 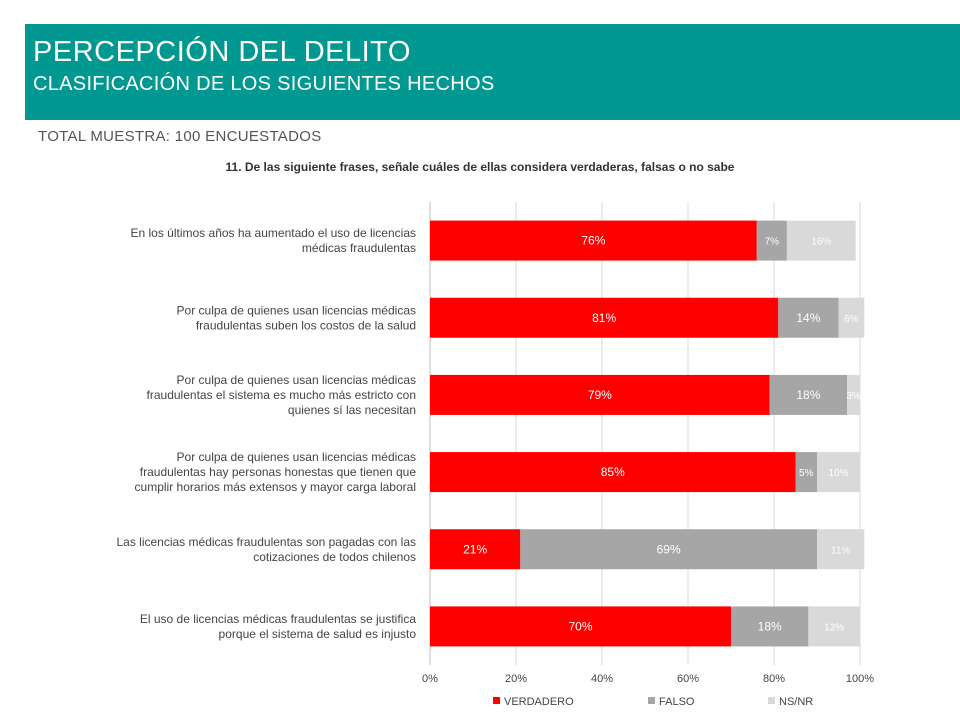 I want to click on data-label: 11%, so click(x=840, y=550).